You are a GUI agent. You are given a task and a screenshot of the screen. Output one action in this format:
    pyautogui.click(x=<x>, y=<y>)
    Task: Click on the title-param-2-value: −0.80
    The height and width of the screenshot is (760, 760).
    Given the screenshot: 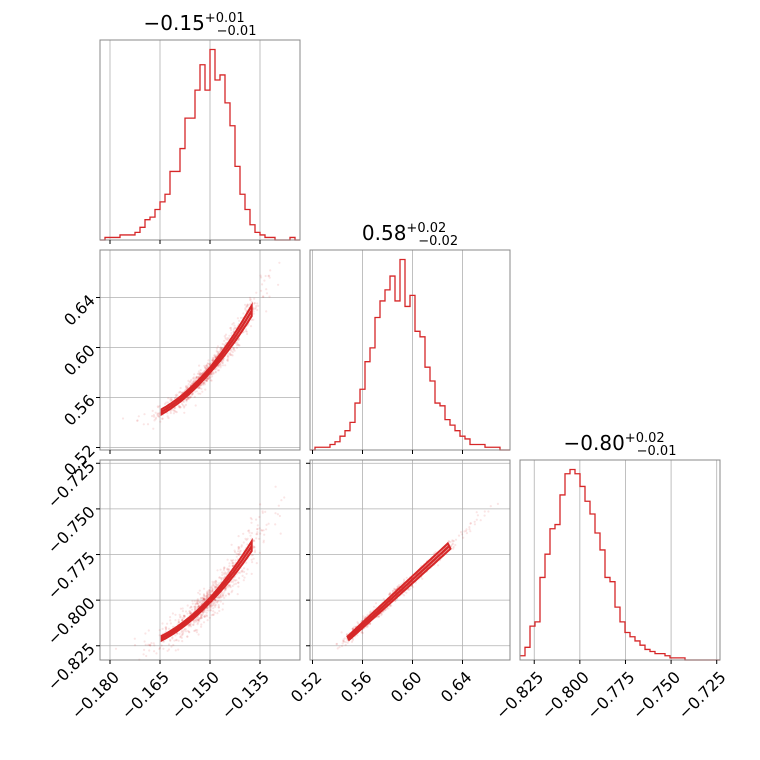 What is the action you would take?
    pyautogui.click(x=594, y=443)
    